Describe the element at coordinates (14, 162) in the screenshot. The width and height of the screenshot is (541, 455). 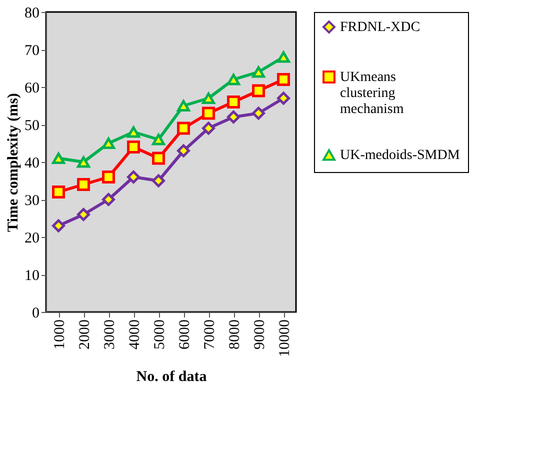
I see `y-axis-title: Time complexity (ms)` at that location.